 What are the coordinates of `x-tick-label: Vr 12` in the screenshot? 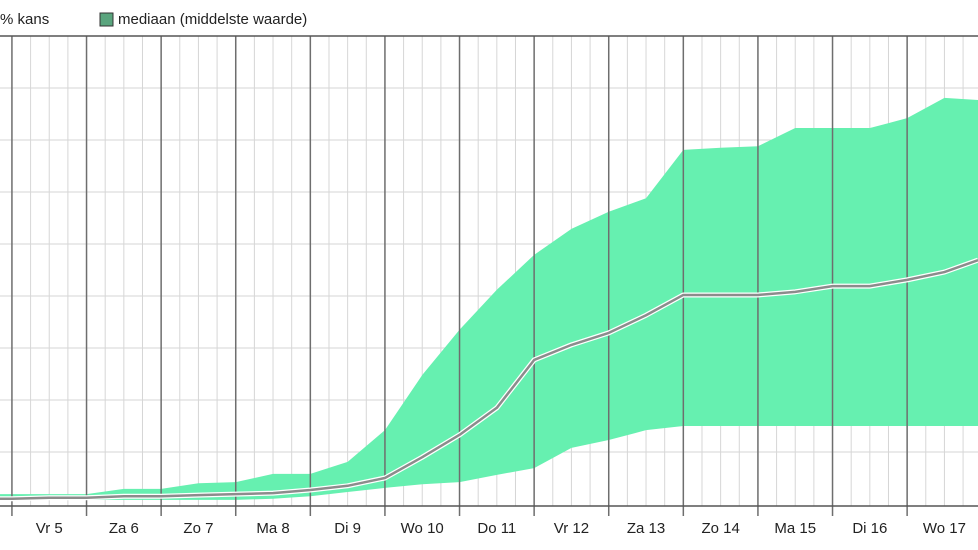 It's located at (571, 528).